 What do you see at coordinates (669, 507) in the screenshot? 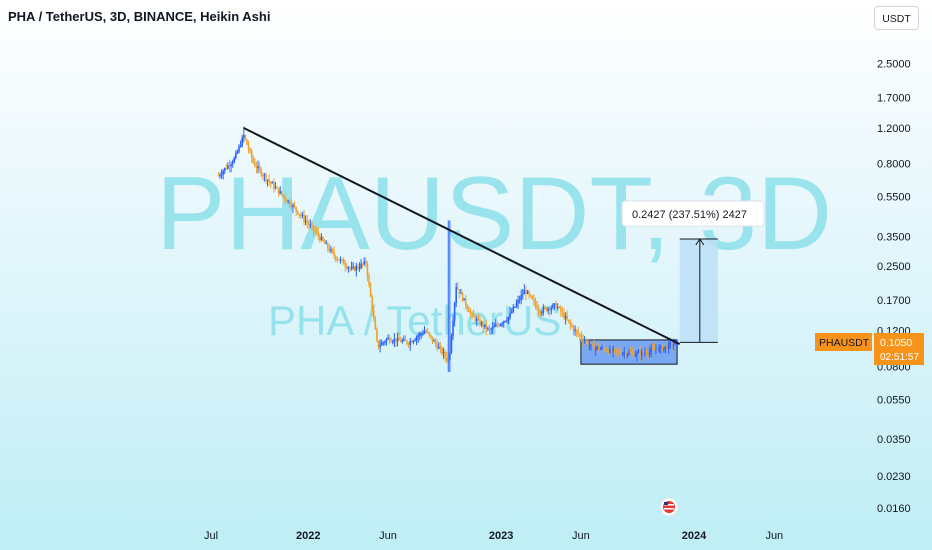
I see `flag-icon` at bounding box center [669, 507].